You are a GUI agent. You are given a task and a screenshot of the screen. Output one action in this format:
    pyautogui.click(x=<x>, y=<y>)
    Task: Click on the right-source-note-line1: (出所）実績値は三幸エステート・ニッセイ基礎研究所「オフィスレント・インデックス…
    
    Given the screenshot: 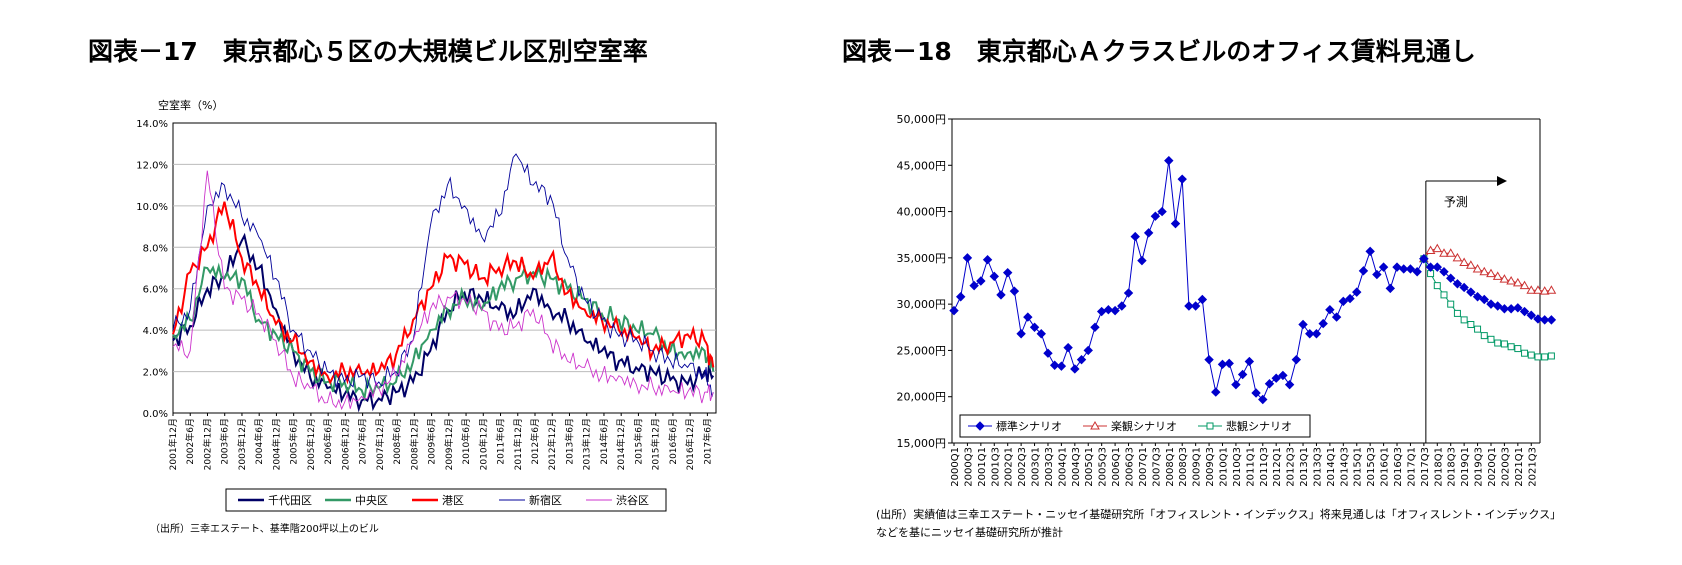 What is the action you would take?
    pyautogui.click(x=1219, y=514)
    